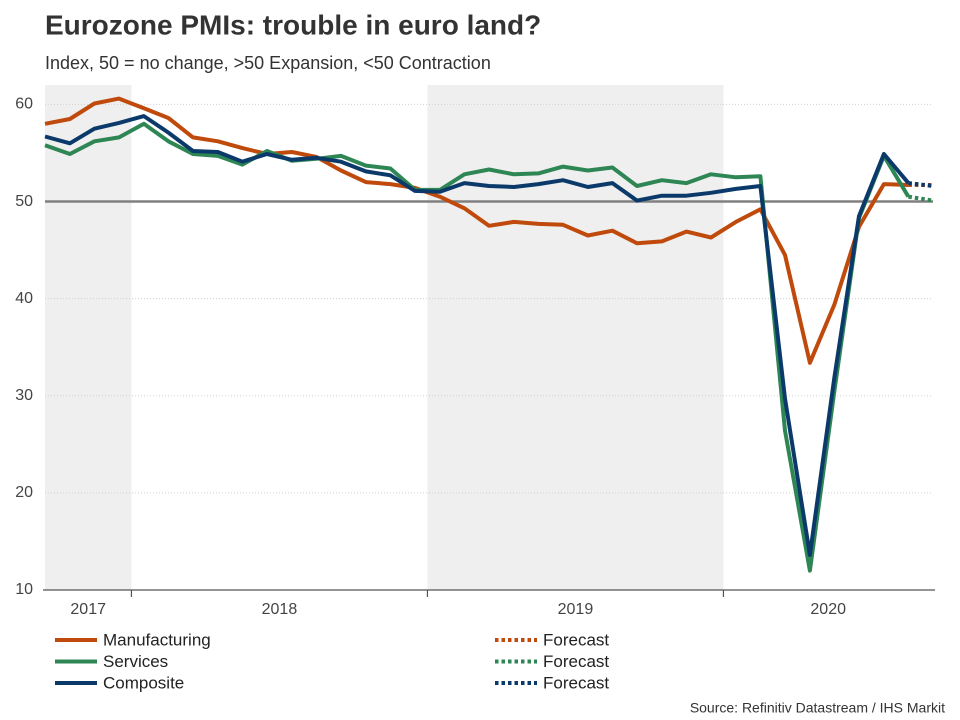  What do you see at coordinates (24, 104) in the screenshot?
I see `y-tick-label: 60` at bounding box center [24, 104].